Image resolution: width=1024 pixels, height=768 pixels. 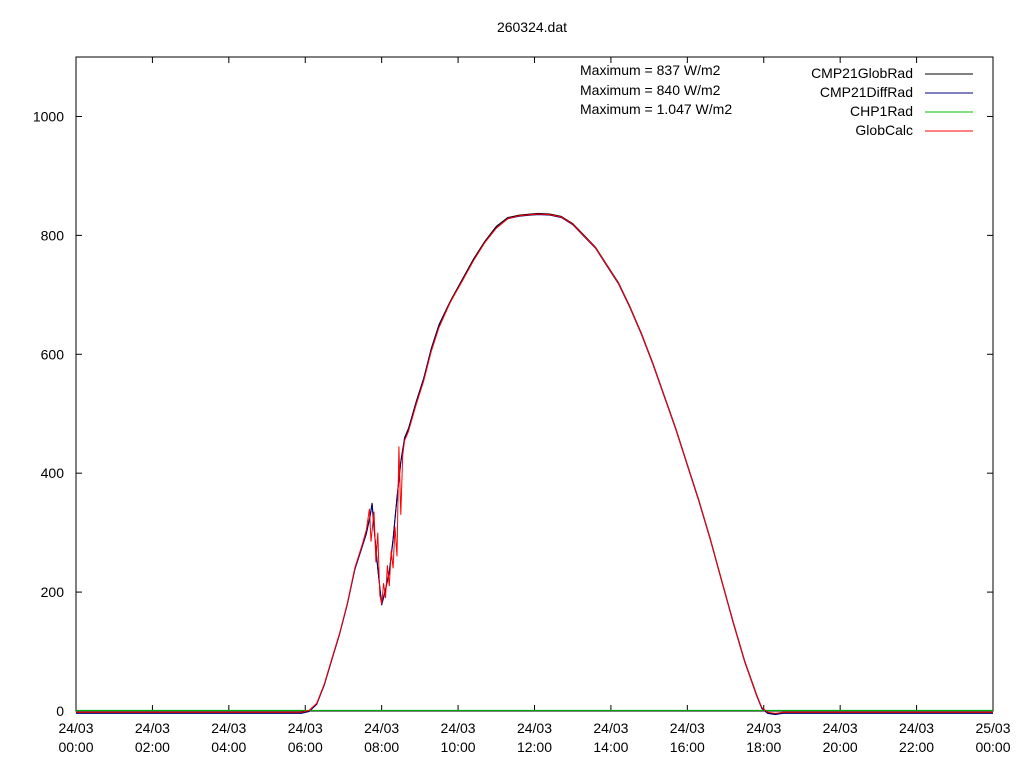 What do you see at coordinates (763, 747) in the screenshot?
I see `x-tick-label-time: 18:00` at bounding box center [763, 747].